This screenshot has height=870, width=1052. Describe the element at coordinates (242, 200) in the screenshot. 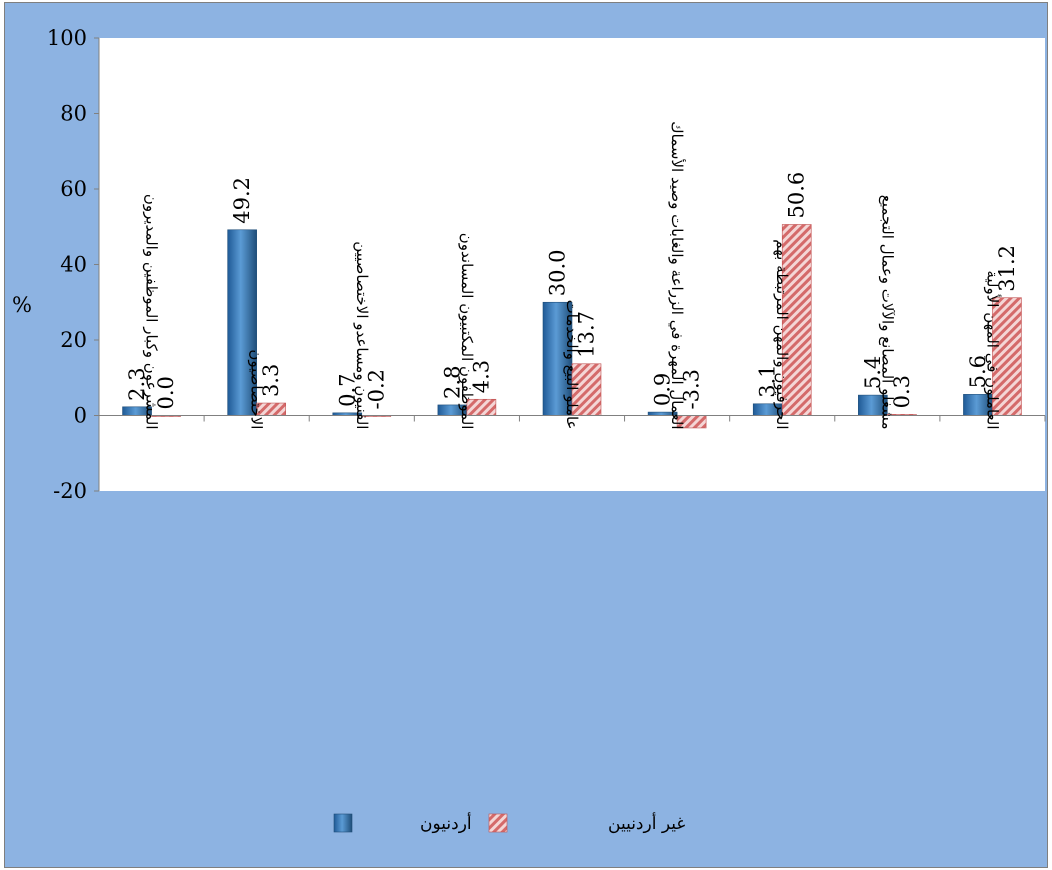

I see `data-label: 49.2` at that location.